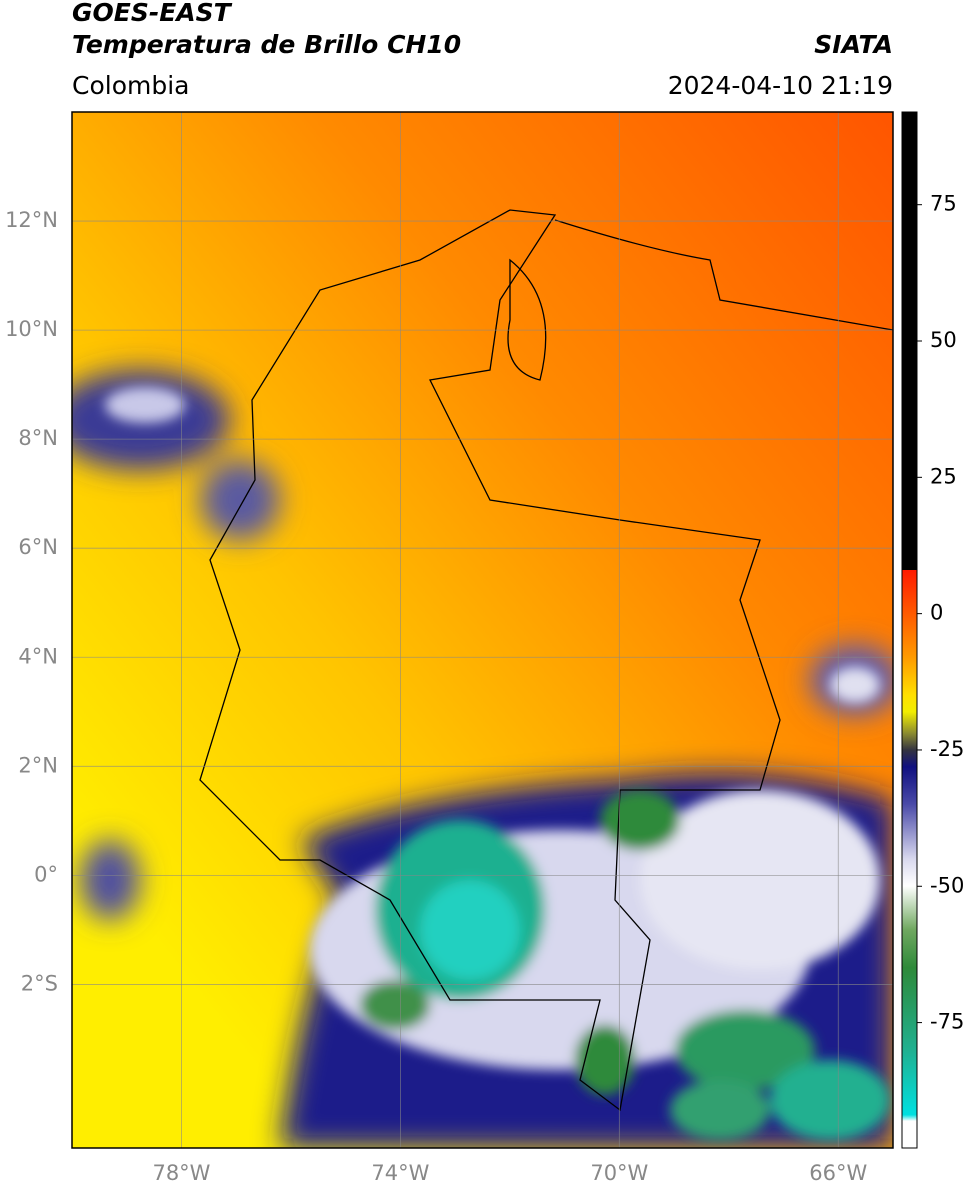 This screenshot has height=1194, width=966. I want to click on x-tick-label: 74°W, so click(400, 1173).